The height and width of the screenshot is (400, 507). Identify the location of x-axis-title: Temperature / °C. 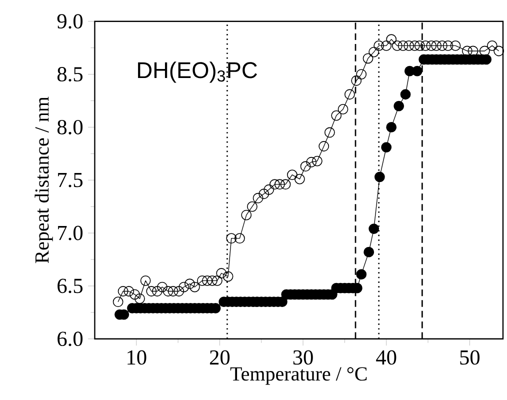
(298, 376).